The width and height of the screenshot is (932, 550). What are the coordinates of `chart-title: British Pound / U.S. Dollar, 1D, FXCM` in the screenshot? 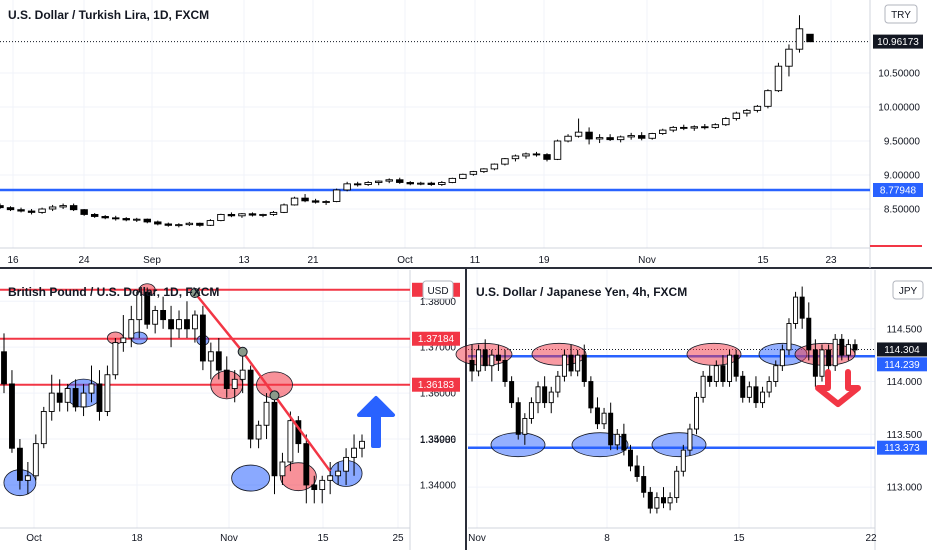 It's located at (113, 292).